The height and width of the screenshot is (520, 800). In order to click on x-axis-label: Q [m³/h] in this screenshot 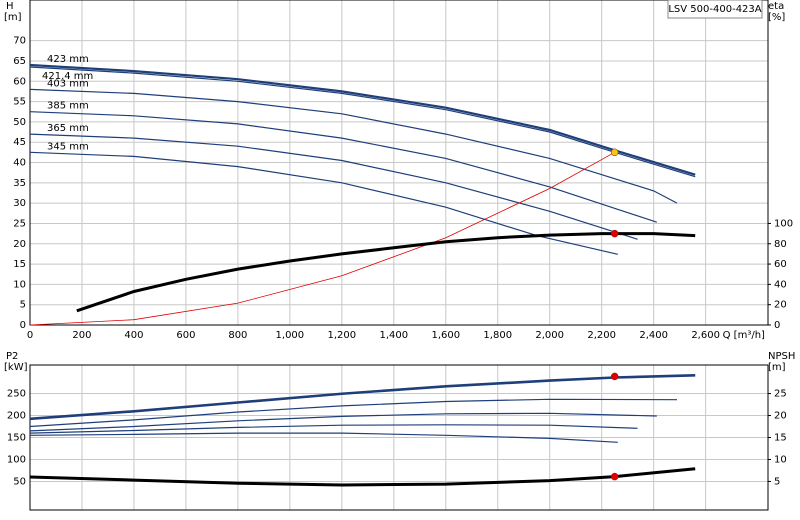, I will do `click(744, 335)`.